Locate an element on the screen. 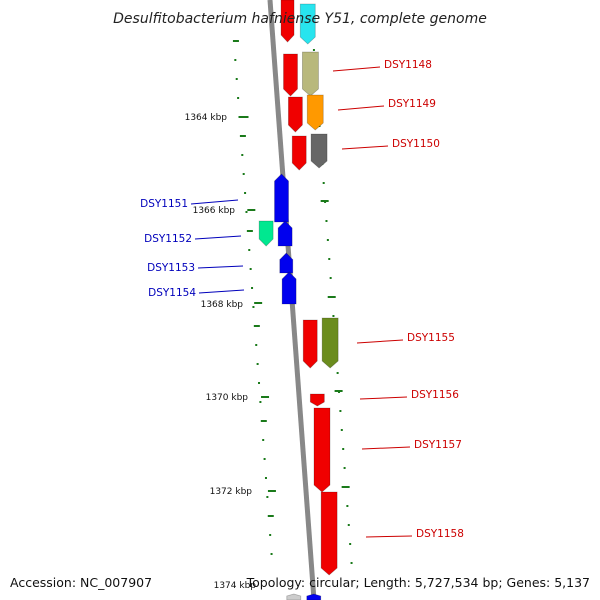 The image size is (600, 600). gene-dsy1154-reverse is located at coordinates (289, 288).